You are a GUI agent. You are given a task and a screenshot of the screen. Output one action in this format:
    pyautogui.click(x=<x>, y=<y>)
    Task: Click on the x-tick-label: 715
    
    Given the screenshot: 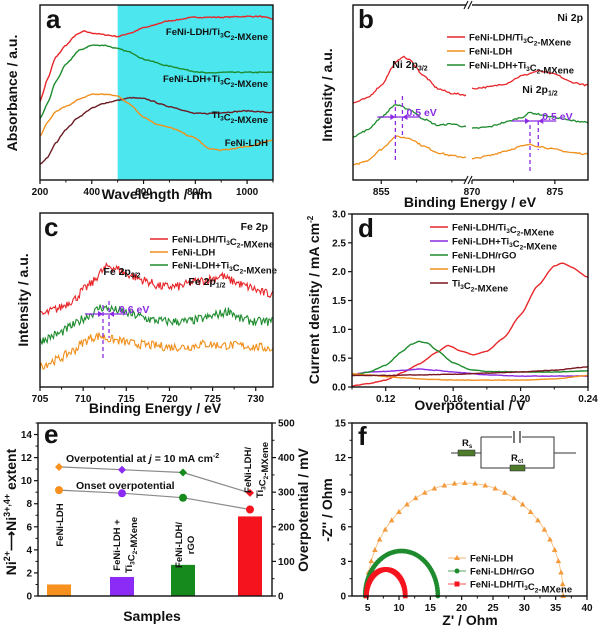 What is the action you would take?
    pyautogui.click(x=126, y=399)
    